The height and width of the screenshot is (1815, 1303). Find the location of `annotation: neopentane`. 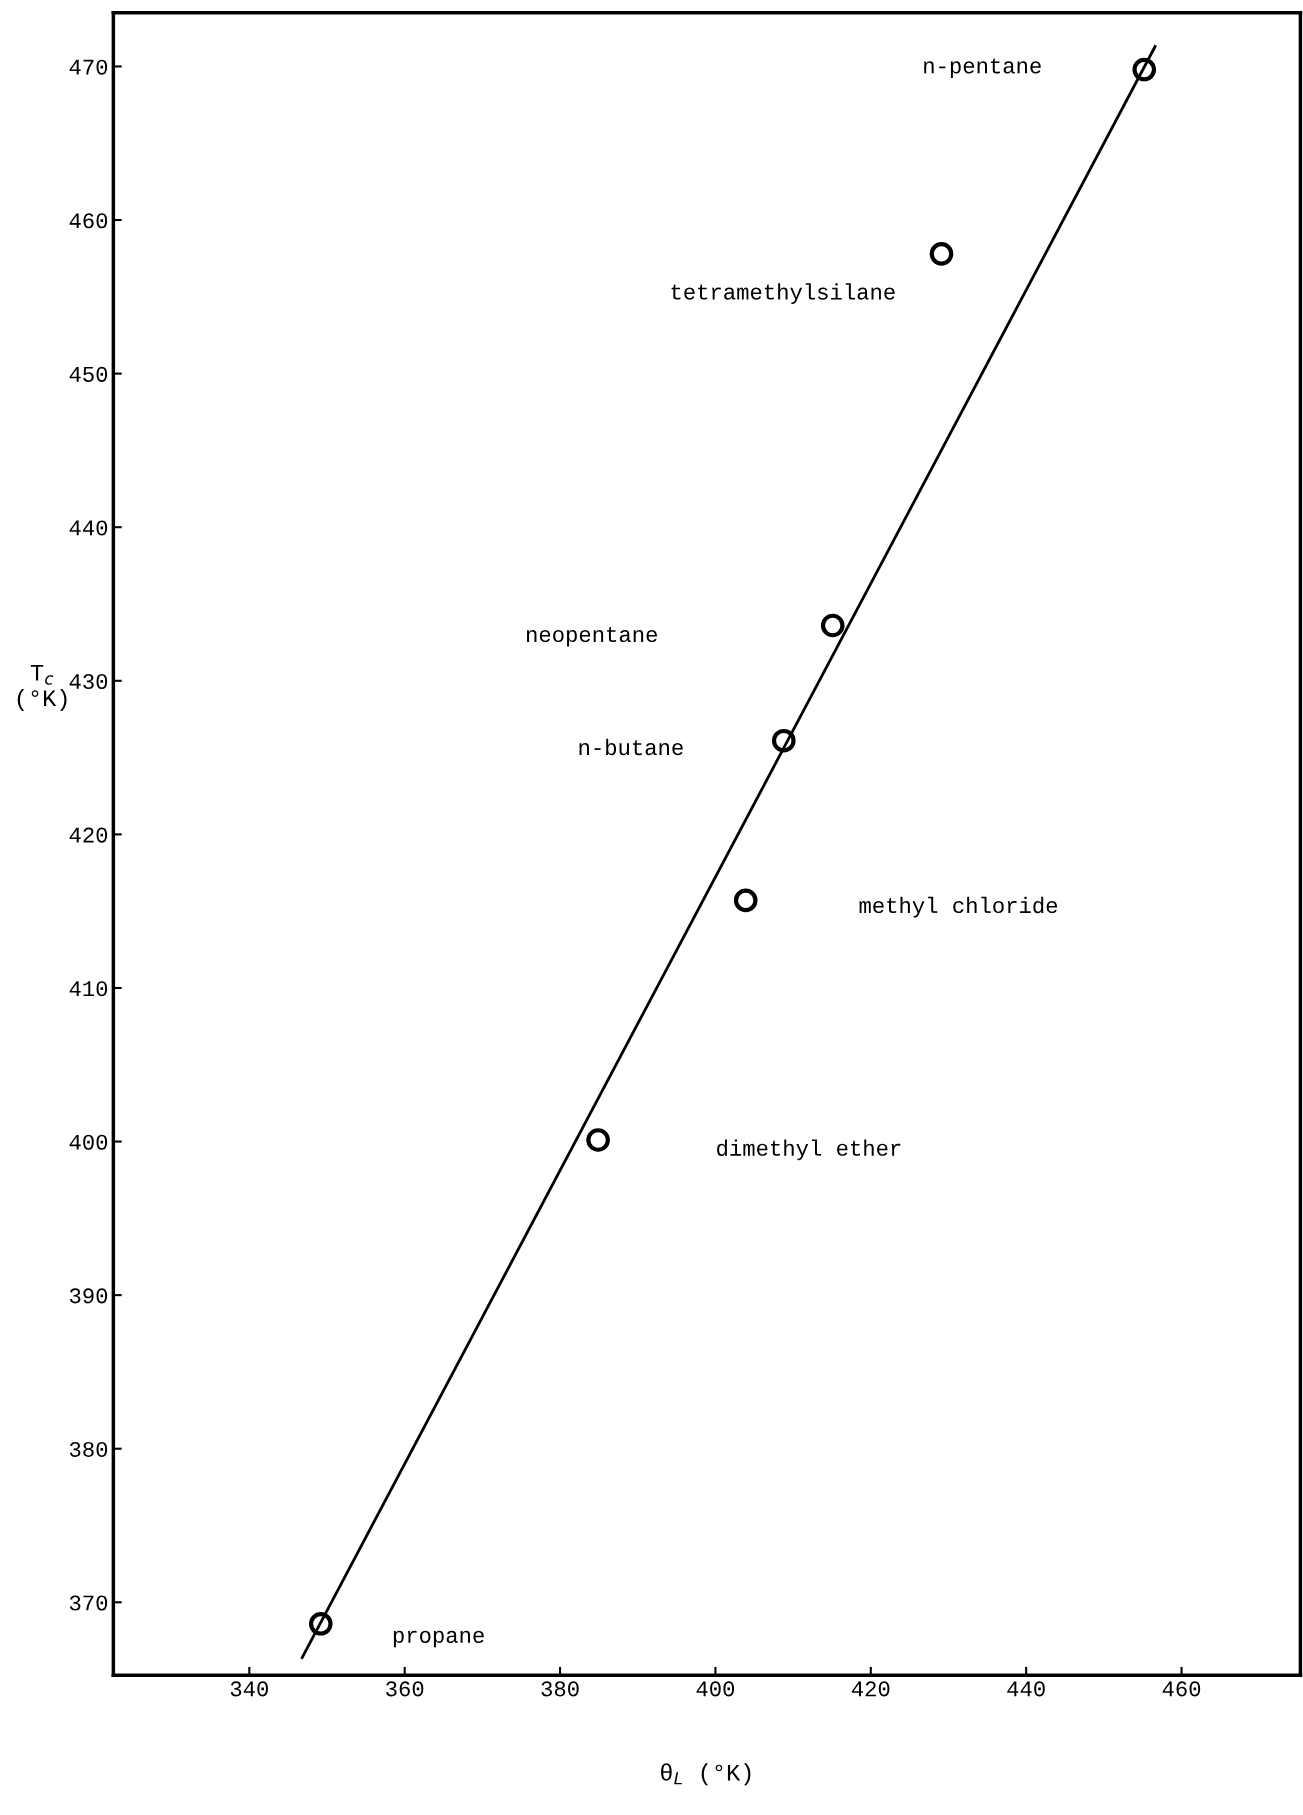

annotation: neopentane is located at coordinates (591, 637).